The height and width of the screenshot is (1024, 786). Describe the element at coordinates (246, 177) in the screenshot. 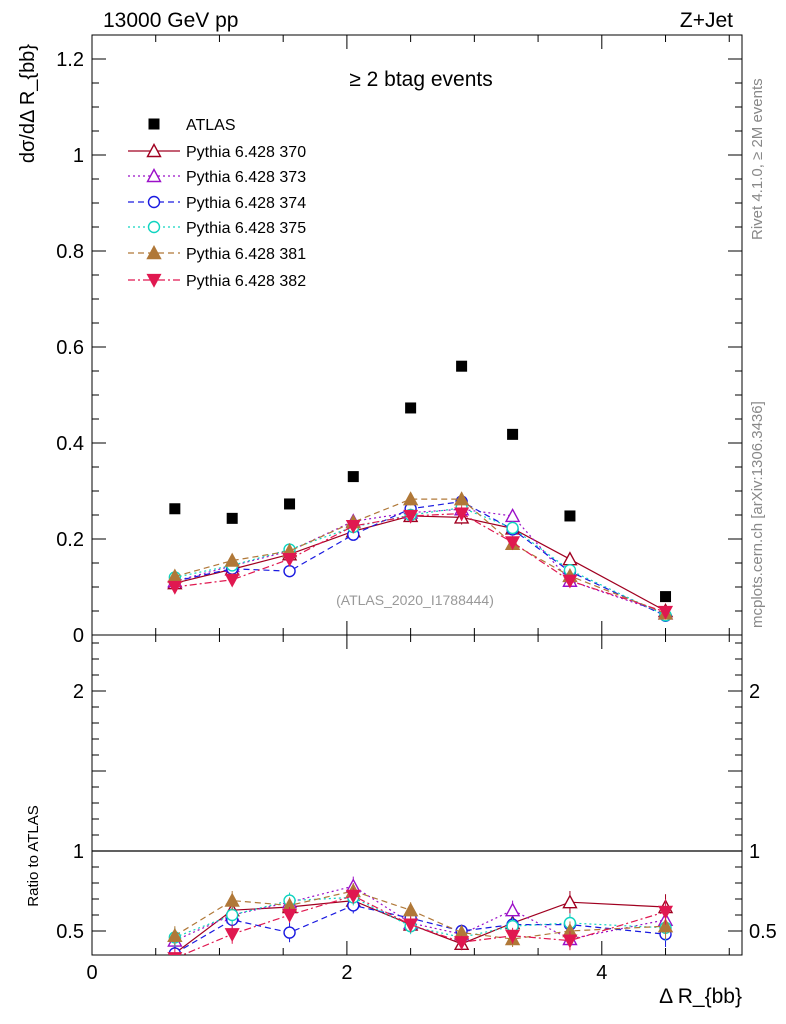

I see `legend-label-pythia-373: Pythia 6.428 373` at that location.